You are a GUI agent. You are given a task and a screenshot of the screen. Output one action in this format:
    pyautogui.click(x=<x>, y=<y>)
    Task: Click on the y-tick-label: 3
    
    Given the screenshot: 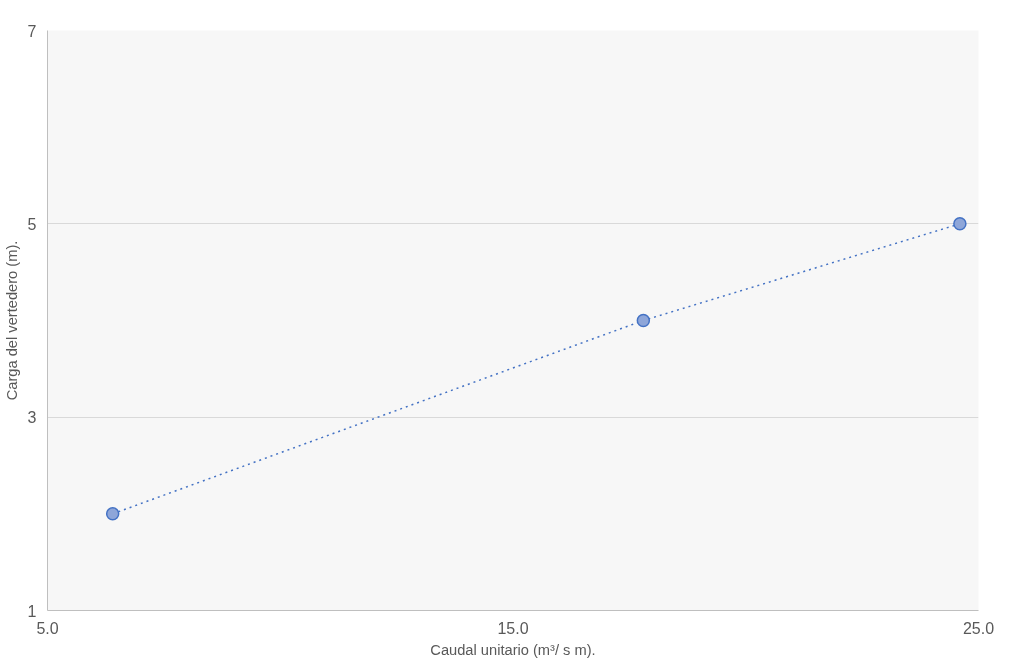 What is the action you would take?
    pyautogui.click(x=32, y=418)
    